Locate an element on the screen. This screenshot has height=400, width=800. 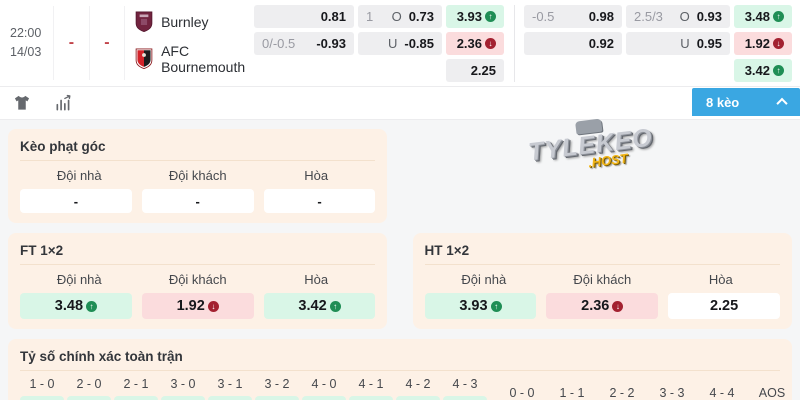
odds-count-badge: 8 kèo is located at coordinates (746, 102).